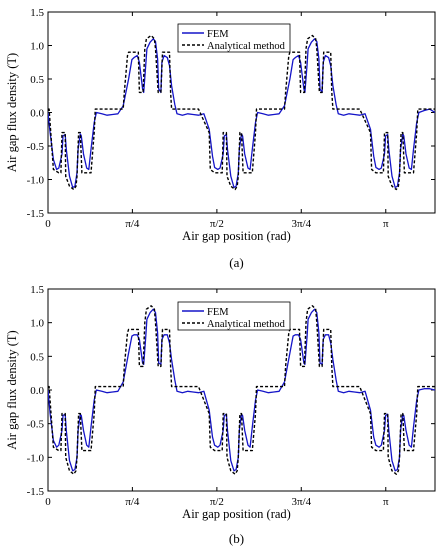  What do you see at coordinates (236, 262) in the screenshot?
I see `panel-caption: (a)` at bounding box center [236, 262].